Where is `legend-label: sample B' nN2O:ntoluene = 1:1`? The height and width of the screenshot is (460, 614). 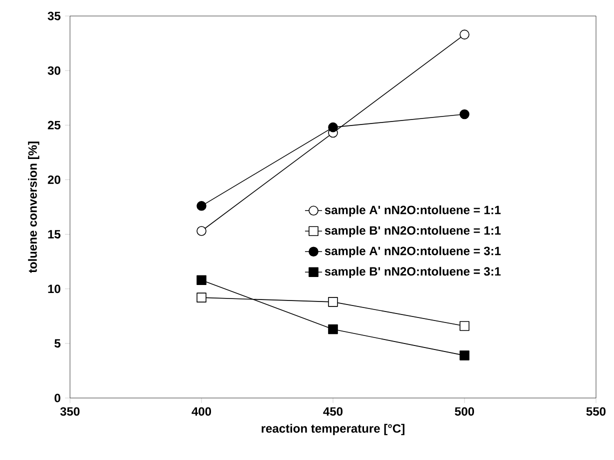 legend-label: sample B' nN2O:ntoluene = 1:1 is located at coordinates (412, 232).